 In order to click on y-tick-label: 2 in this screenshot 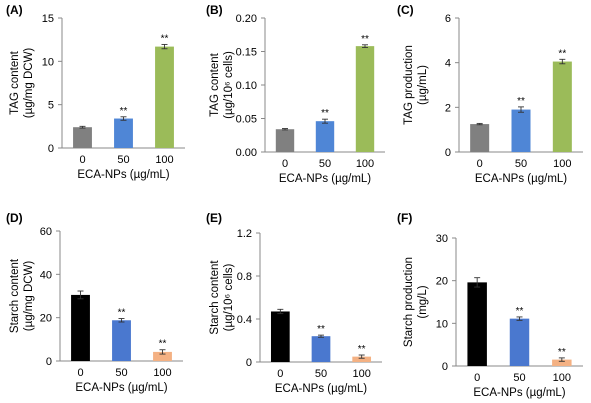, I will do `click(448, 108)`.